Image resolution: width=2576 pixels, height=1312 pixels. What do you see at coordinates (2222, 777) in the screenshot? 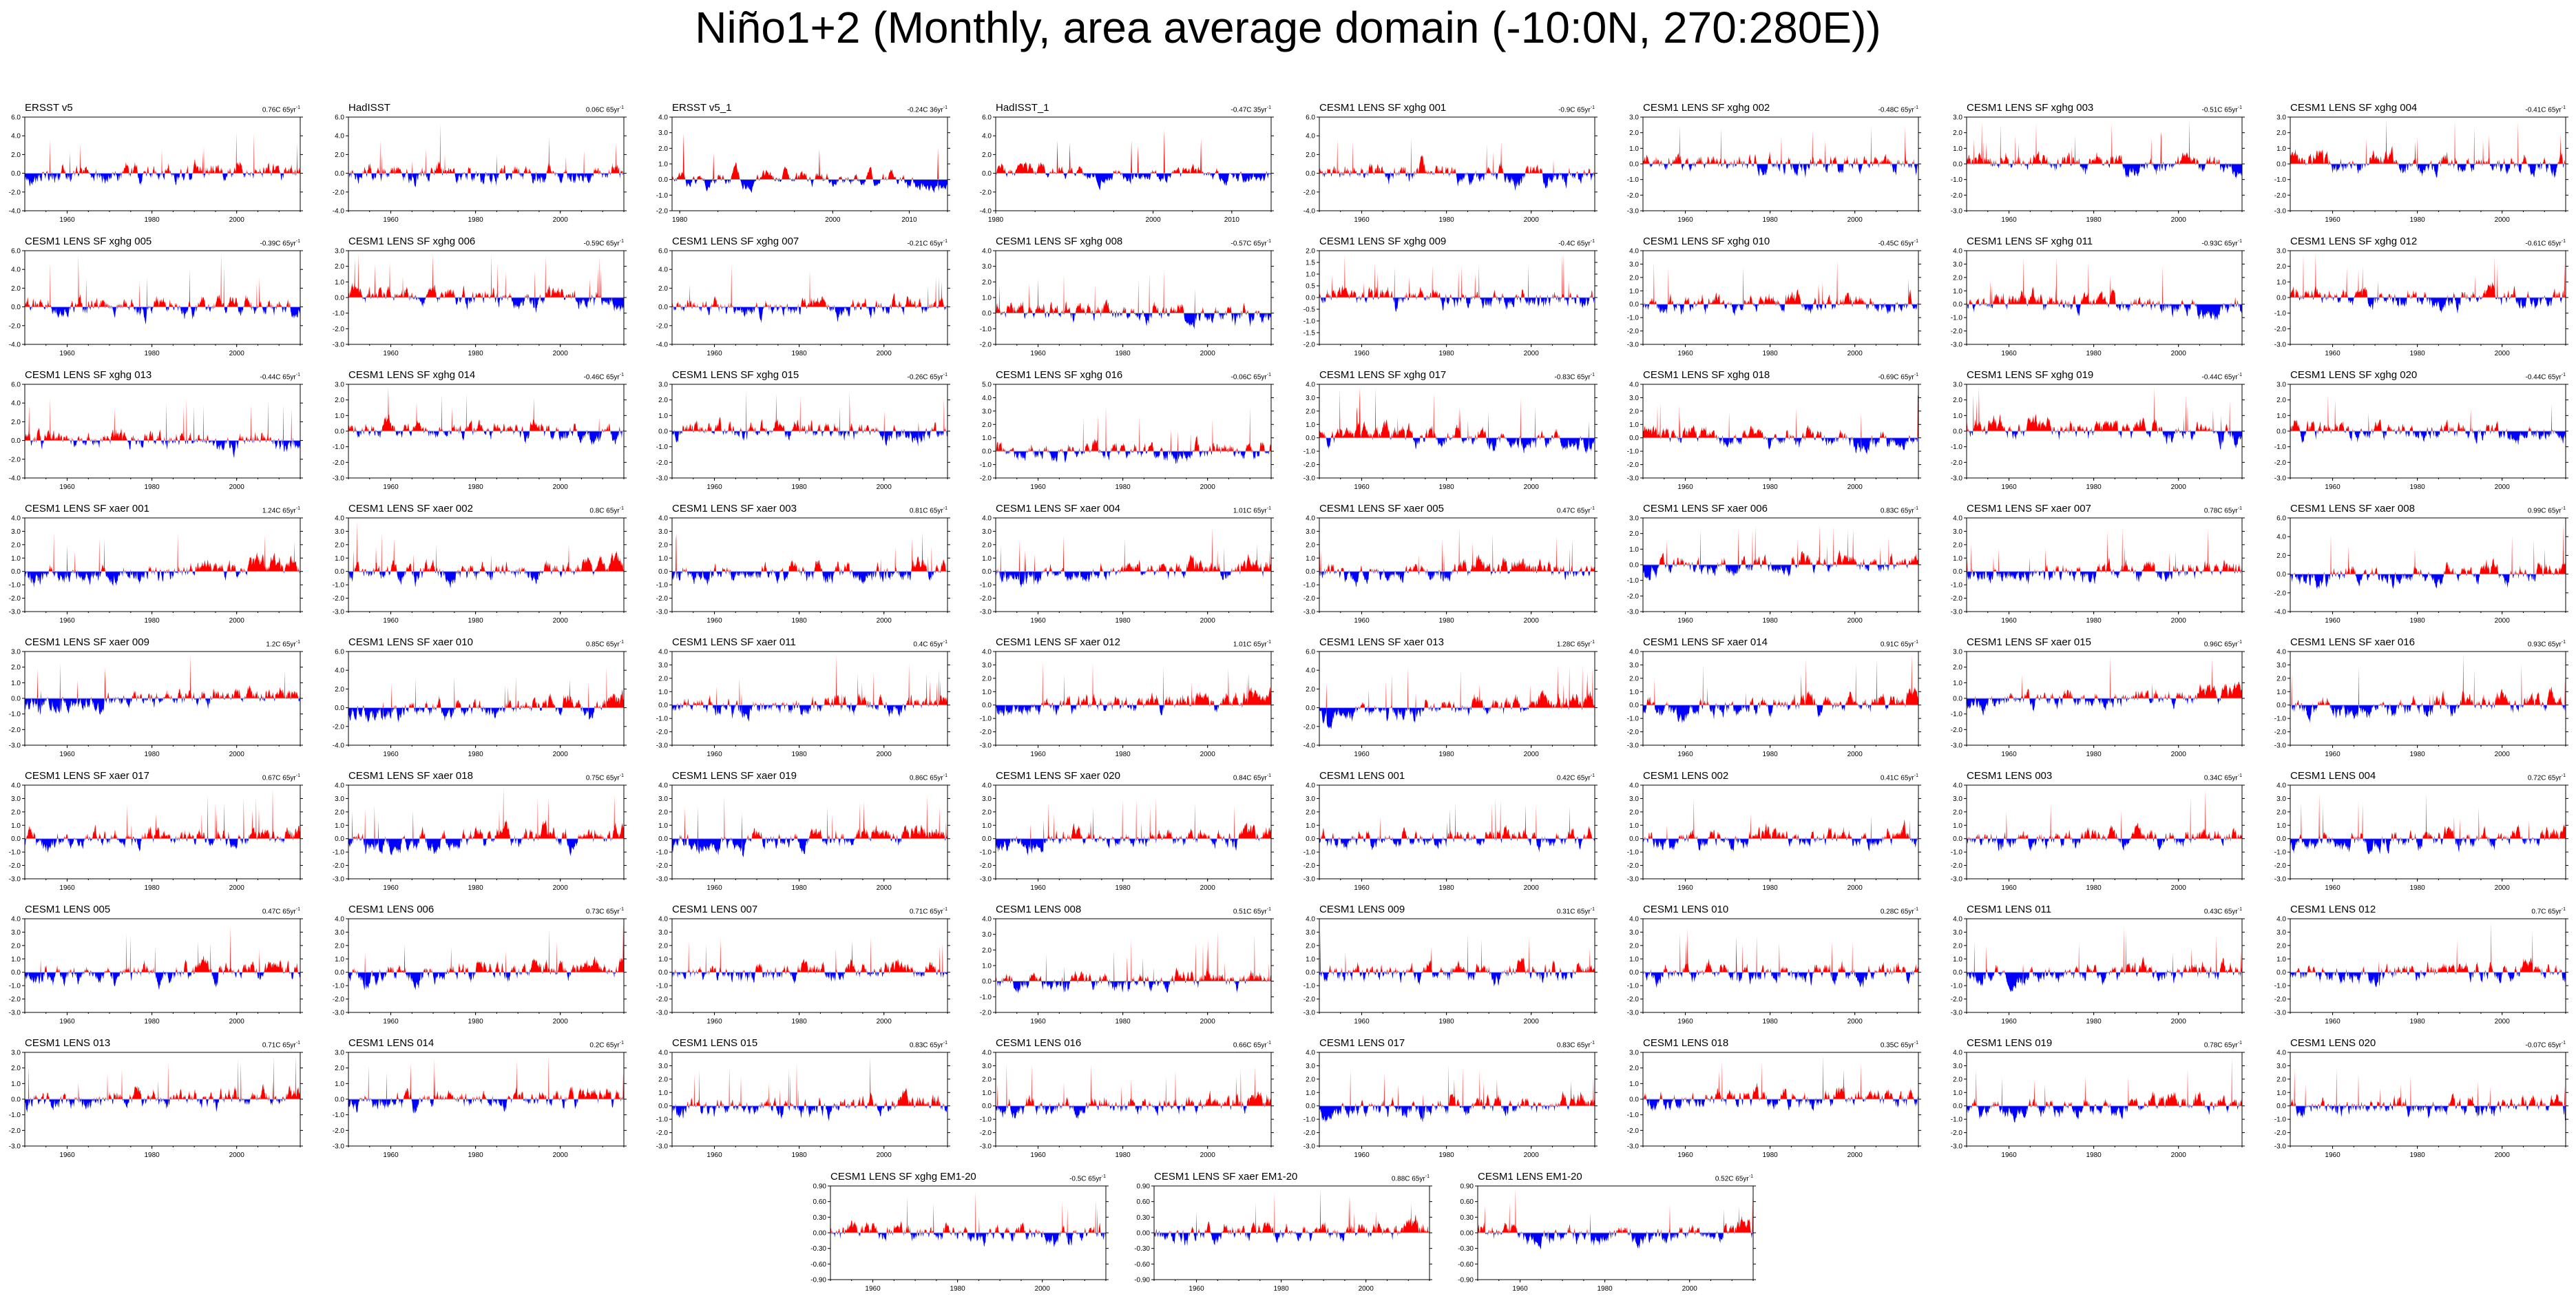
I see `trend-label: 0.34C 65yr-1` at bounding box center [2222, 777].